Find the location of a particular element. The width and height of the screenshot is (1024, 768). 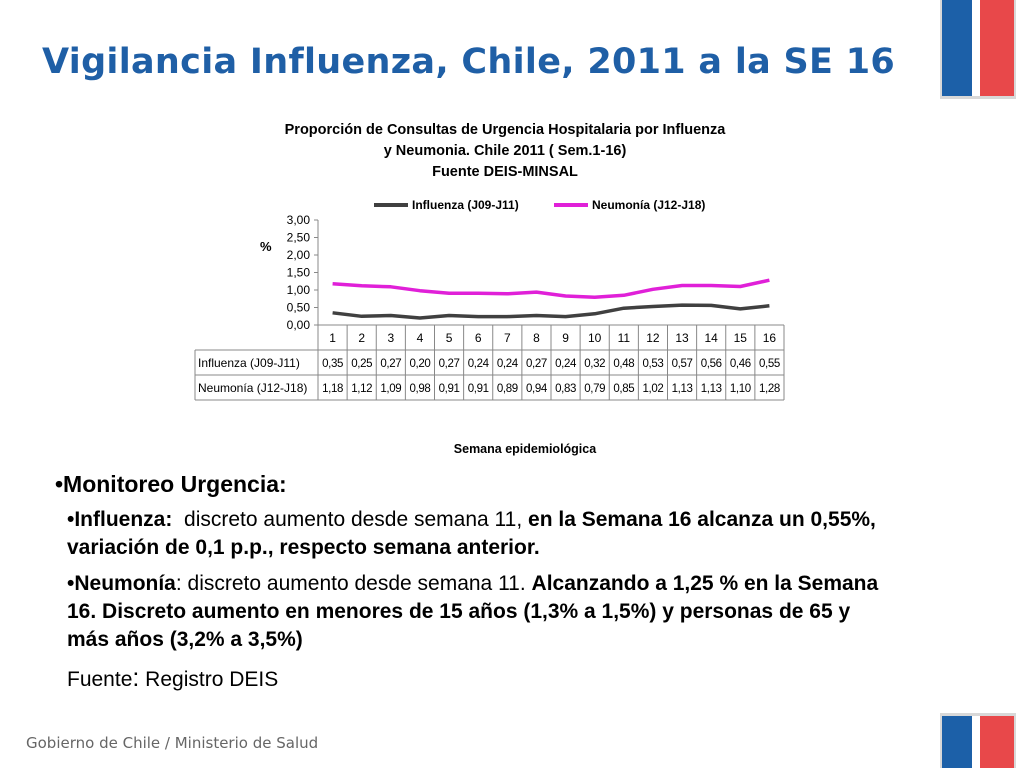

y-axis-label: % is located at coordinates (266, 246).